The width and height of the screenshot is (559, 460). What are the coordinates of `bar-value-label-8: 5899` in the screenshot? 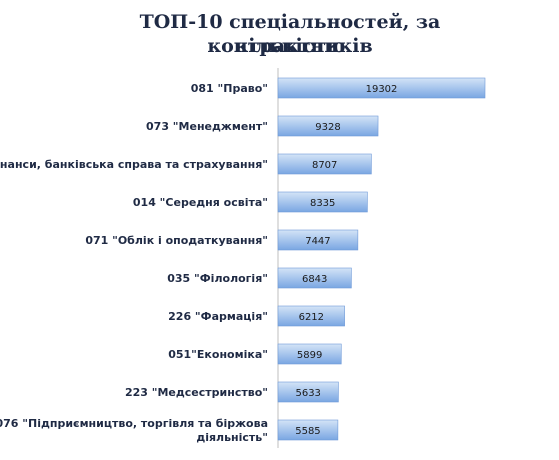 It's located at (309, 355).